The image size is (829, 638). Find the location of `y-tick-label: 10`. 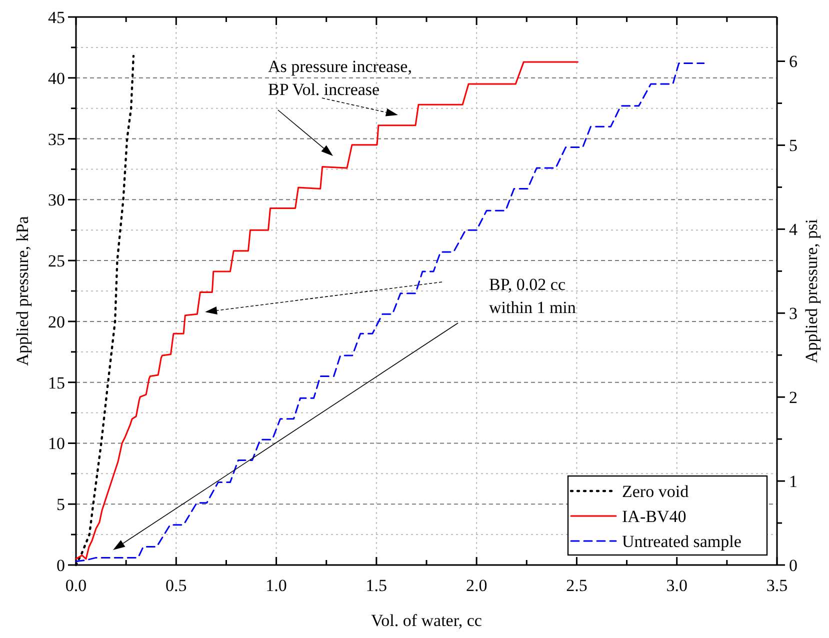

y-tick-label: 10 is located at coordinates (56, 444).